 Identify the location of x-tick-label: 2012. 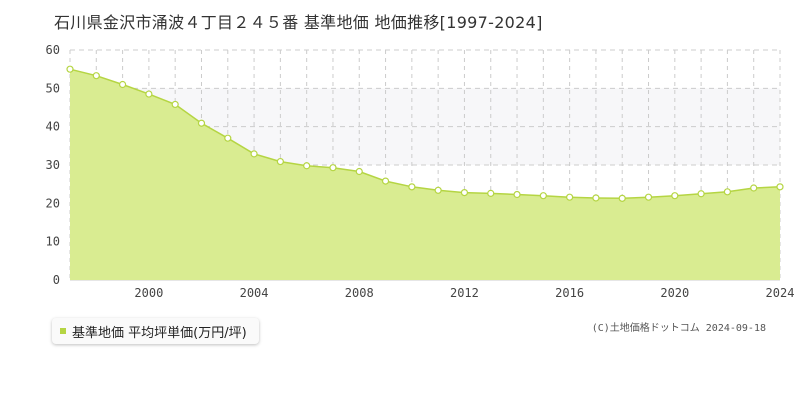
(464, 293).